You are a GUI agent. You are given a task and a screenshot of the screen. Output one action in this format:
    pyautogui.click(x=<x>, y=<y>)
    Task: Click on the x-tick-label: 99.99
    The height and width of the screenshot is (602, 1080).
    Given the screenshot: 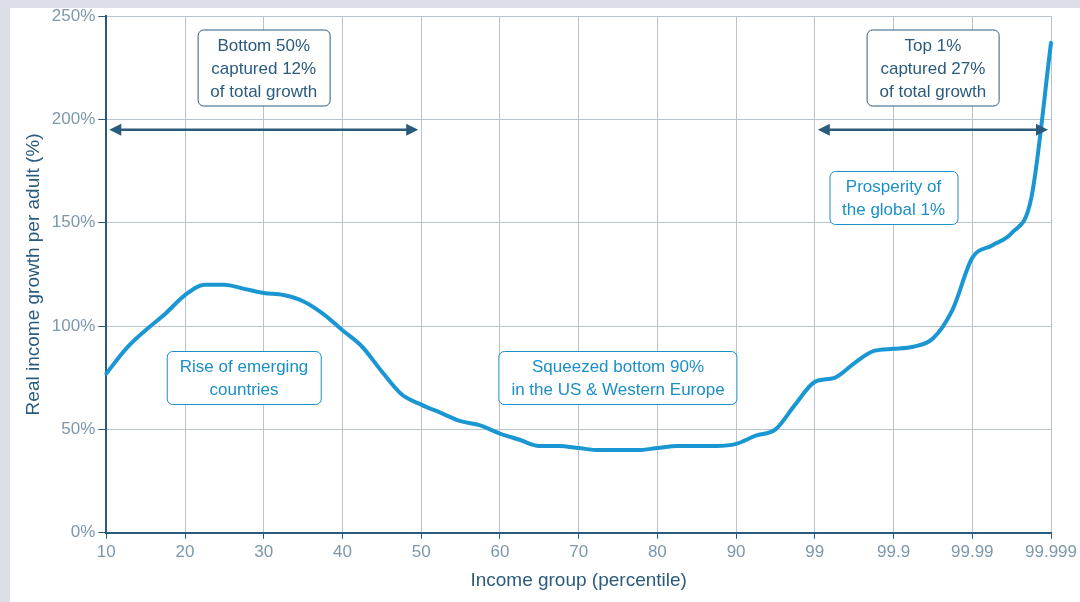 What is the action you would take?
    pyautogui.click(x=972, y=551)
    